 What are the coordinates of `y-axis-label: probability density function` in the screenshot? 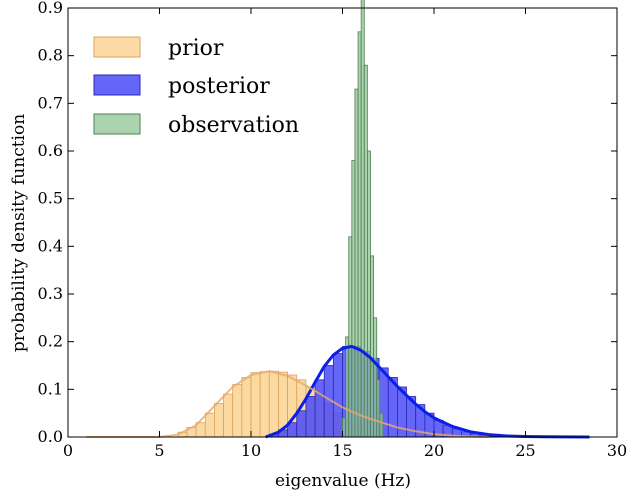 It's located at (19, 233).